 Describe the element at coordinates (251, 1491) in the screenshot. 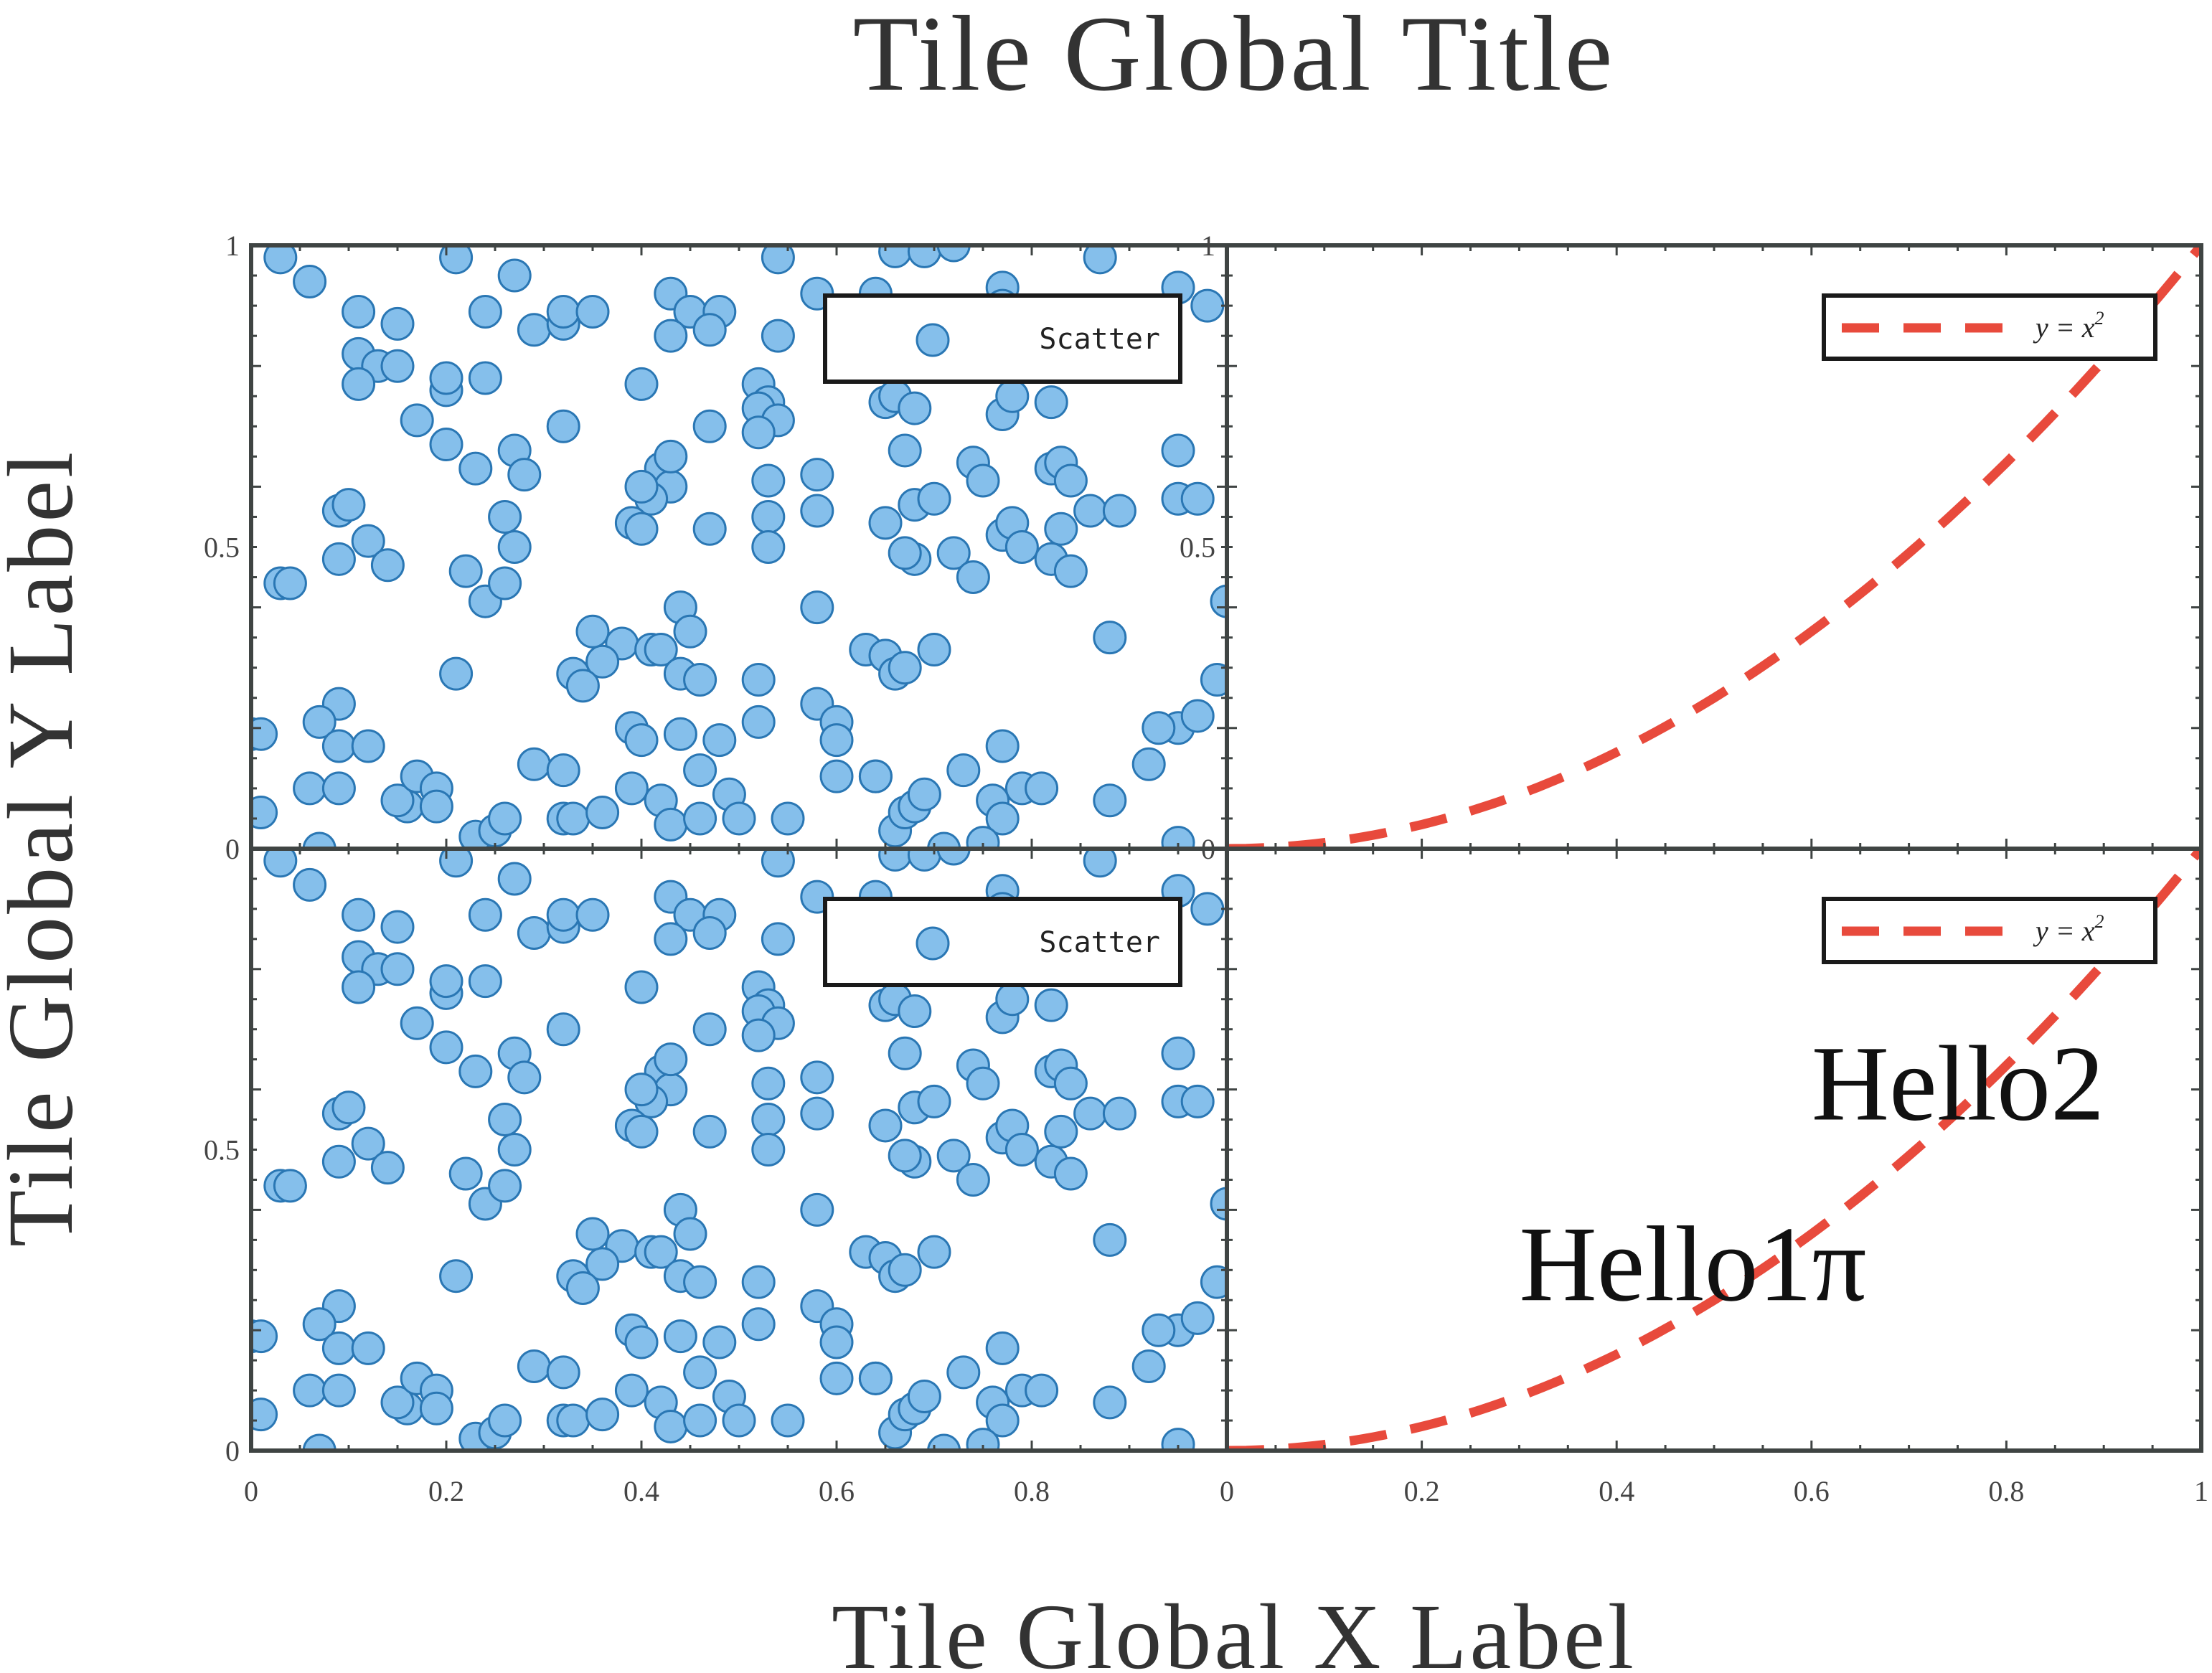

I see `x-tick-label: 0` at that location.